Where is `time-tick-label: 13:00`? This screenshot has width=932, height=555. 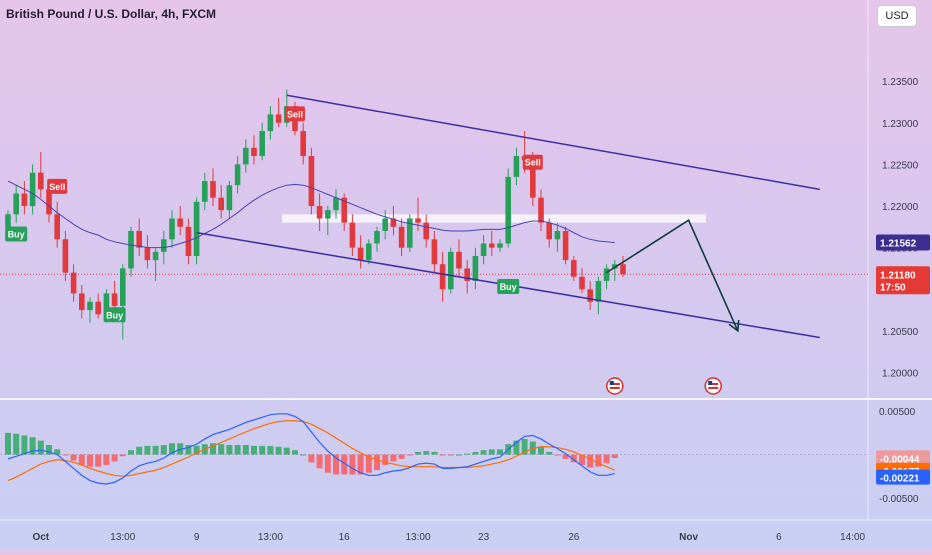 time-tick-label: 13:00 is located at coordinates (270, 537).